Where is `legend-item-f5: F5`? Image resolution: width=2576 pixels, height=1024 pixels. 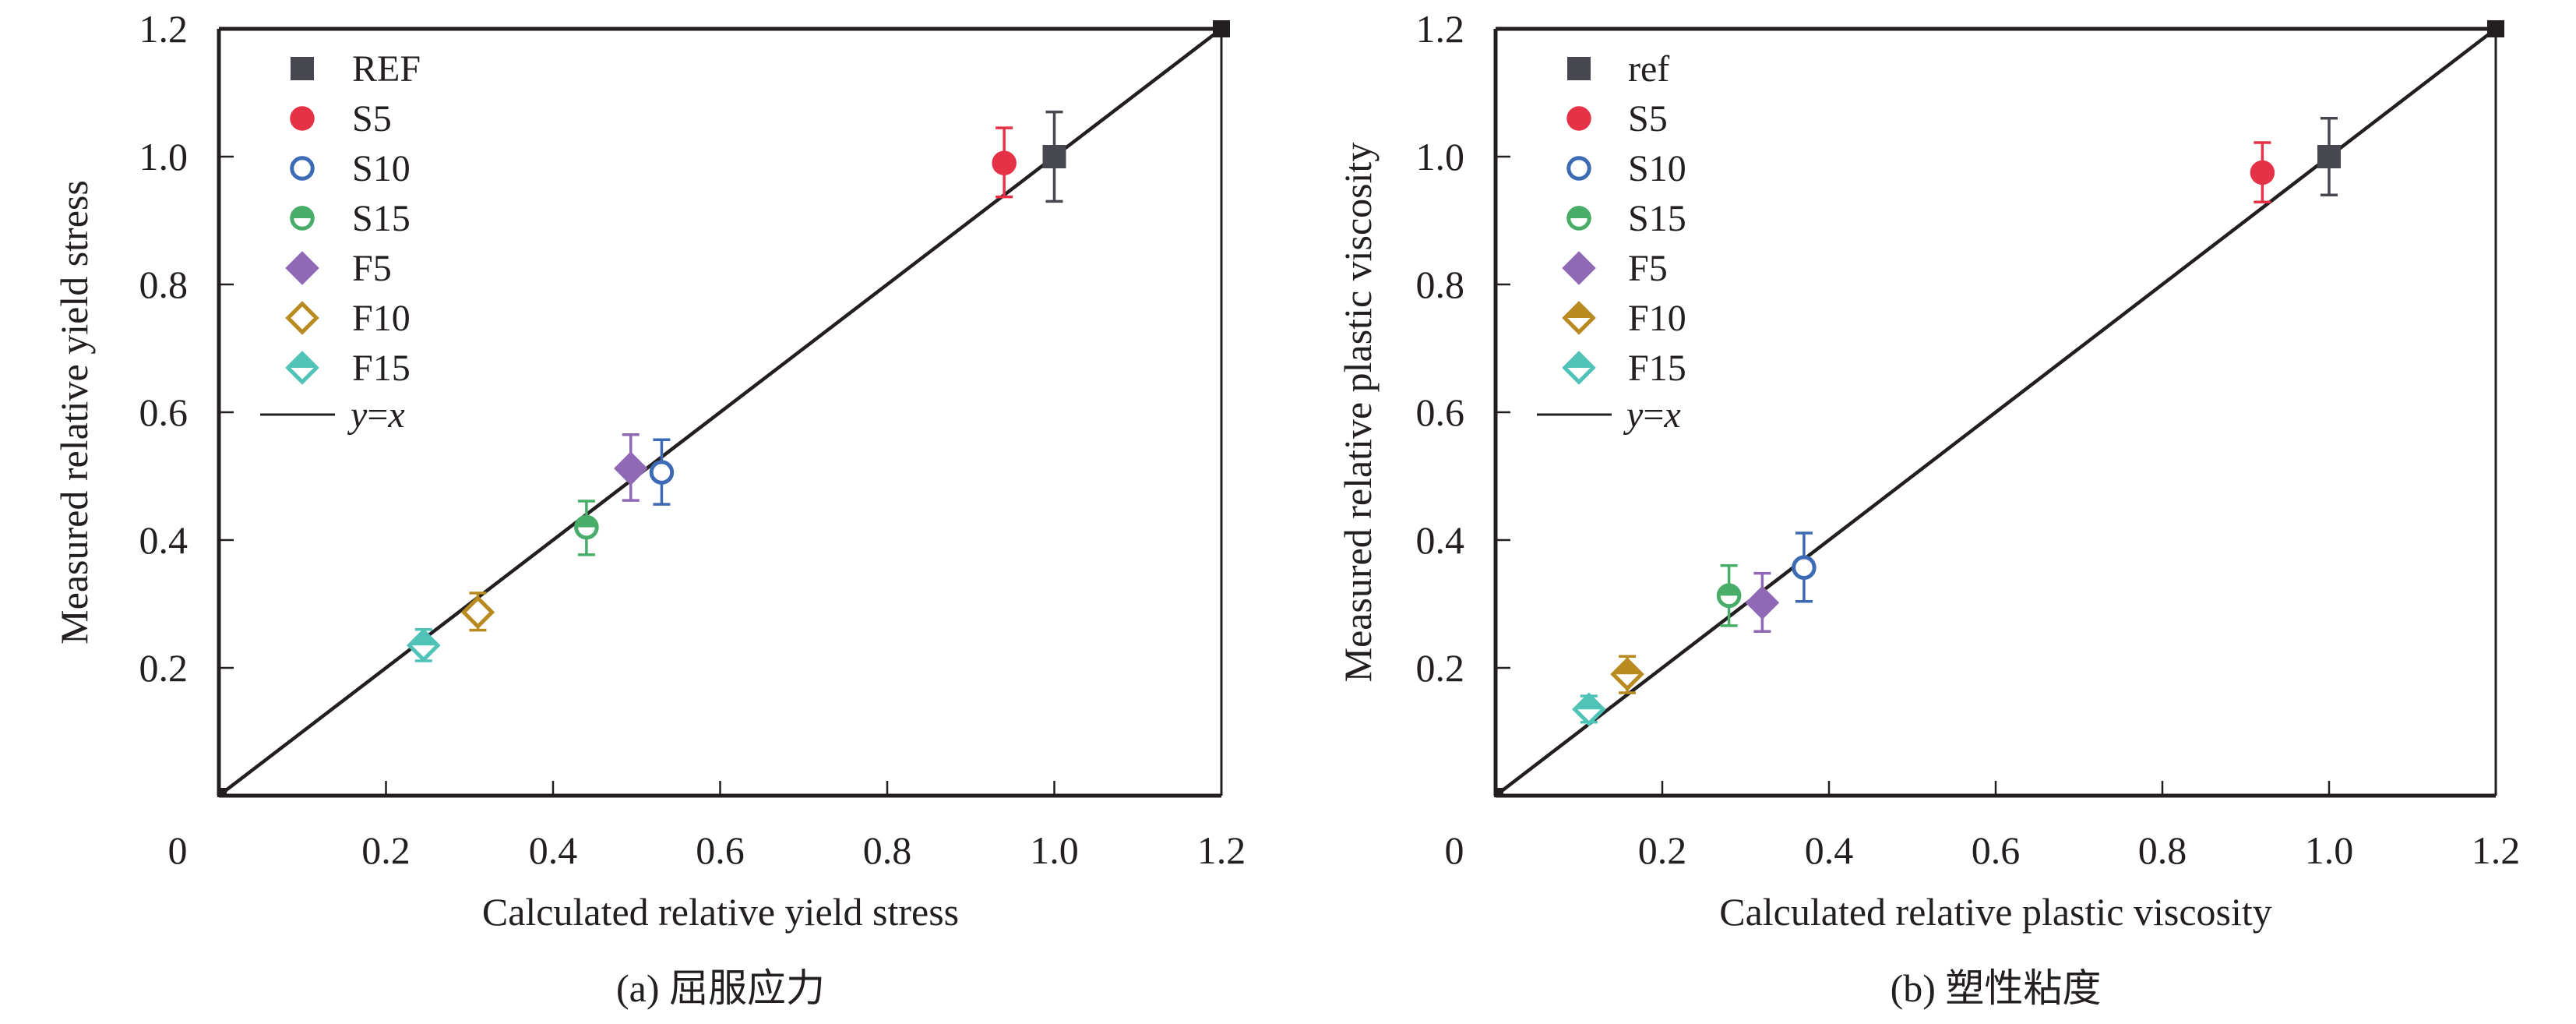
legend-item-f5: F5 is located at coordinates (338, 268).